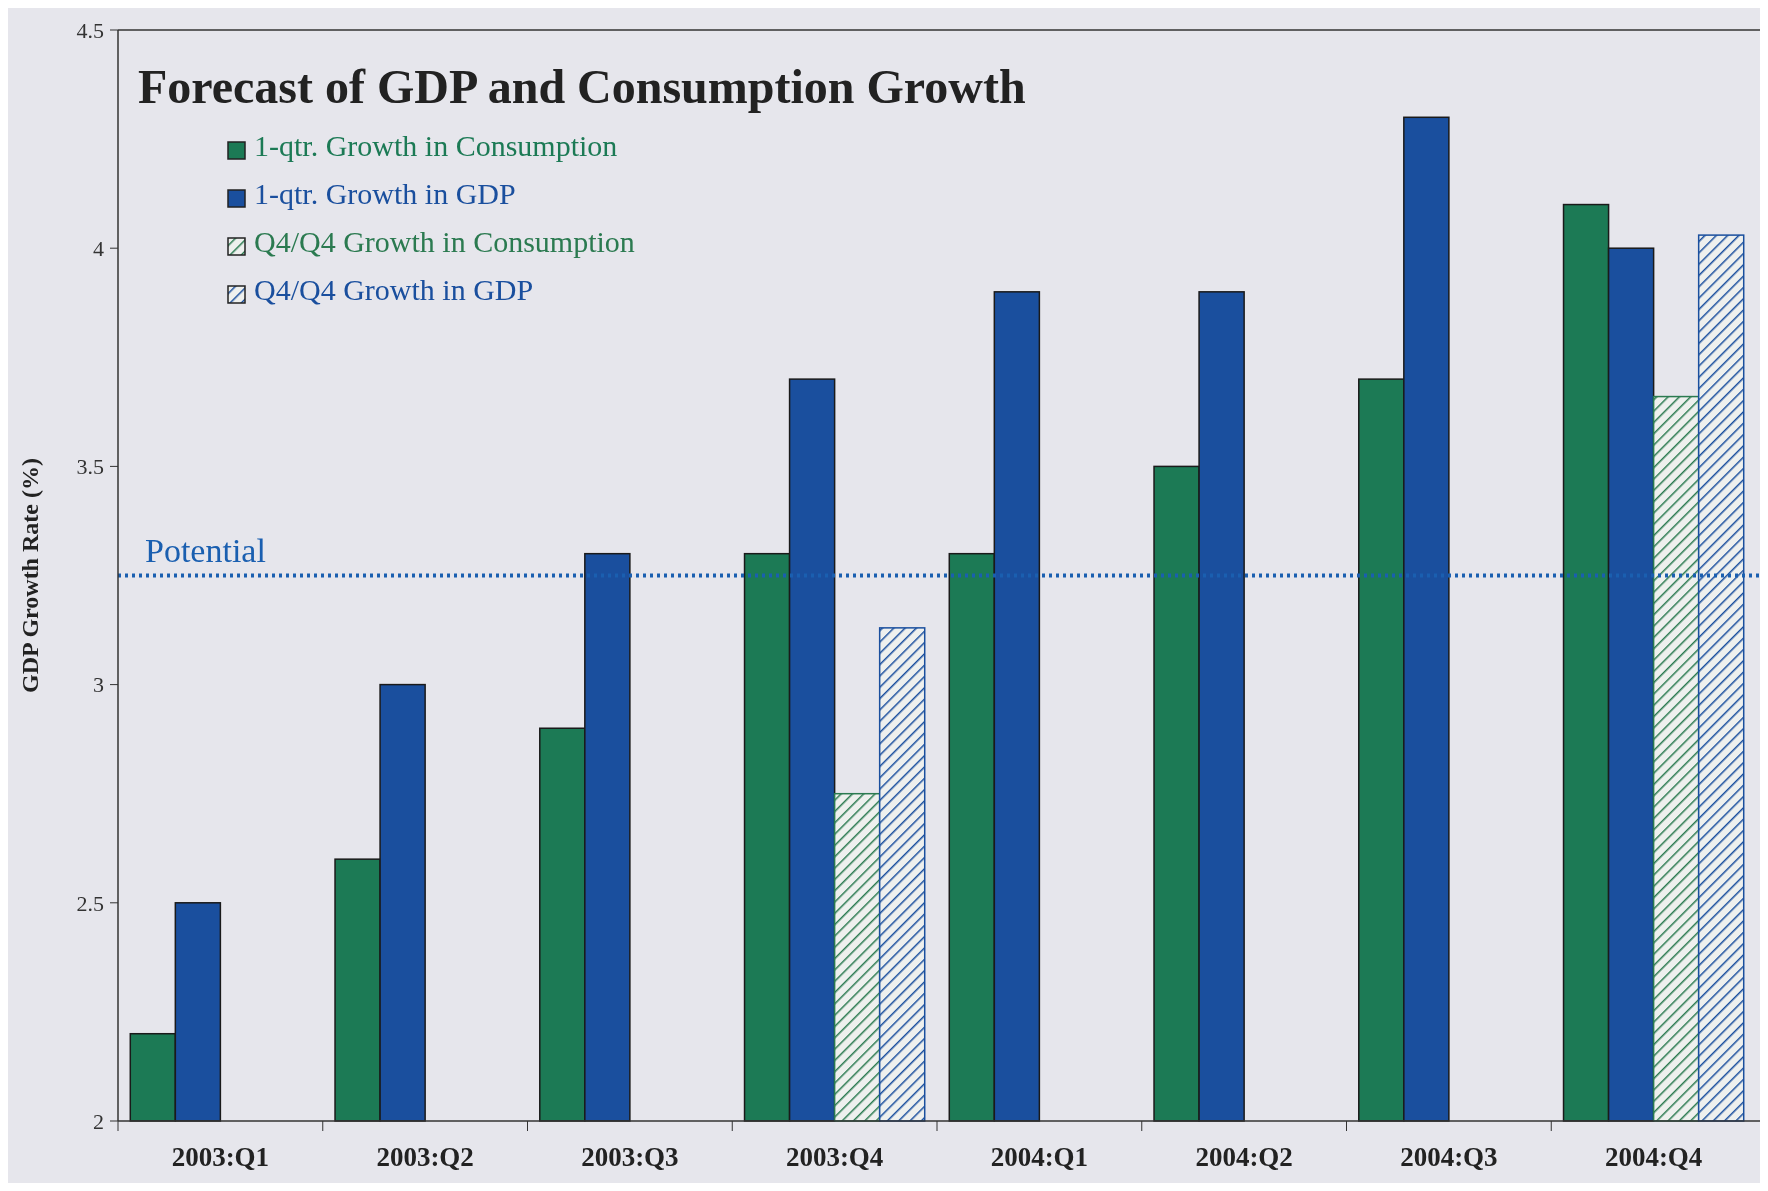 The width and height of the screenshot is (1768, 1191). I want to click on y-tick-label: 2.5, so click(90, 903).